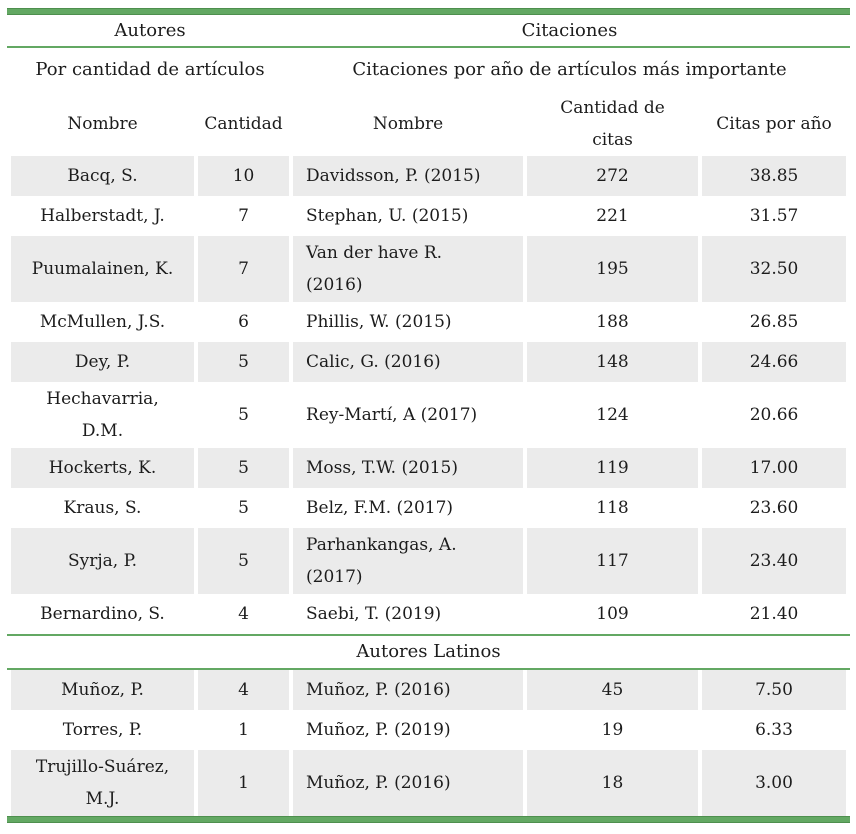 The height and width of the screenshot is (834, 856). What do you see at coordinates (102, 730) in the screenshot?
I see `author-name-cell: Torres, P.` at bounding box center [102, 730].